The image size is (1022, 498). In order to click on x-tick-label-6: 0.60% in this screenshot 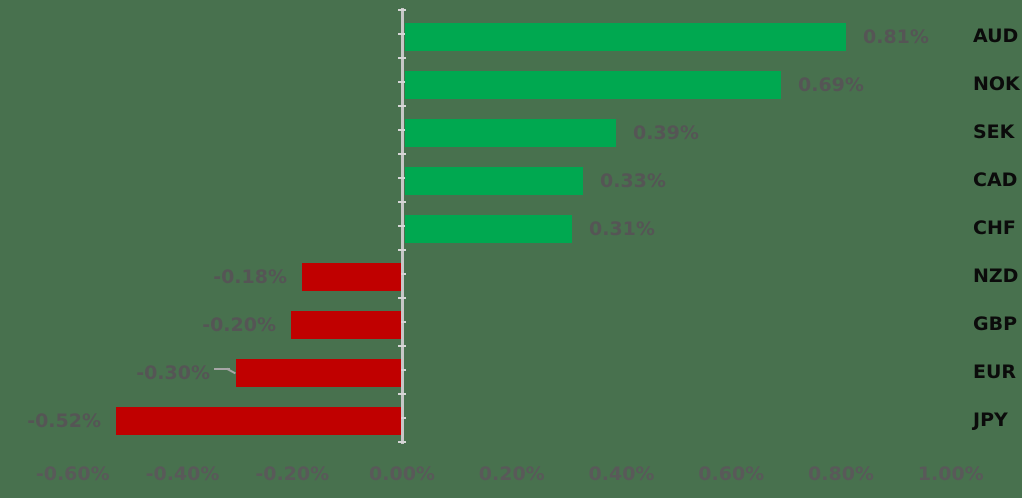, I will do `click(731, 474)`.